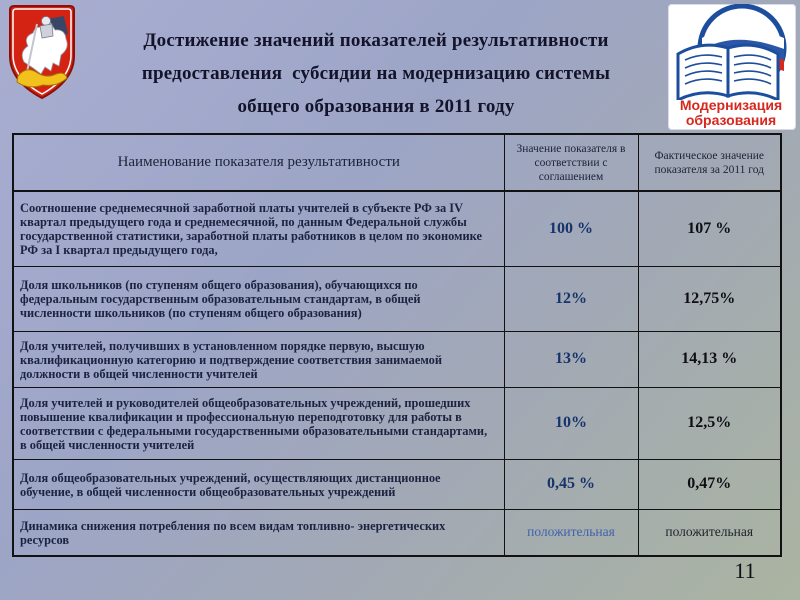 This screenshot has height=600, width=800. What do you see at coordinates (709, 423) in the screenshot?
I see `actual-value-cell: 12,5%` at bounding box center [709, 423].